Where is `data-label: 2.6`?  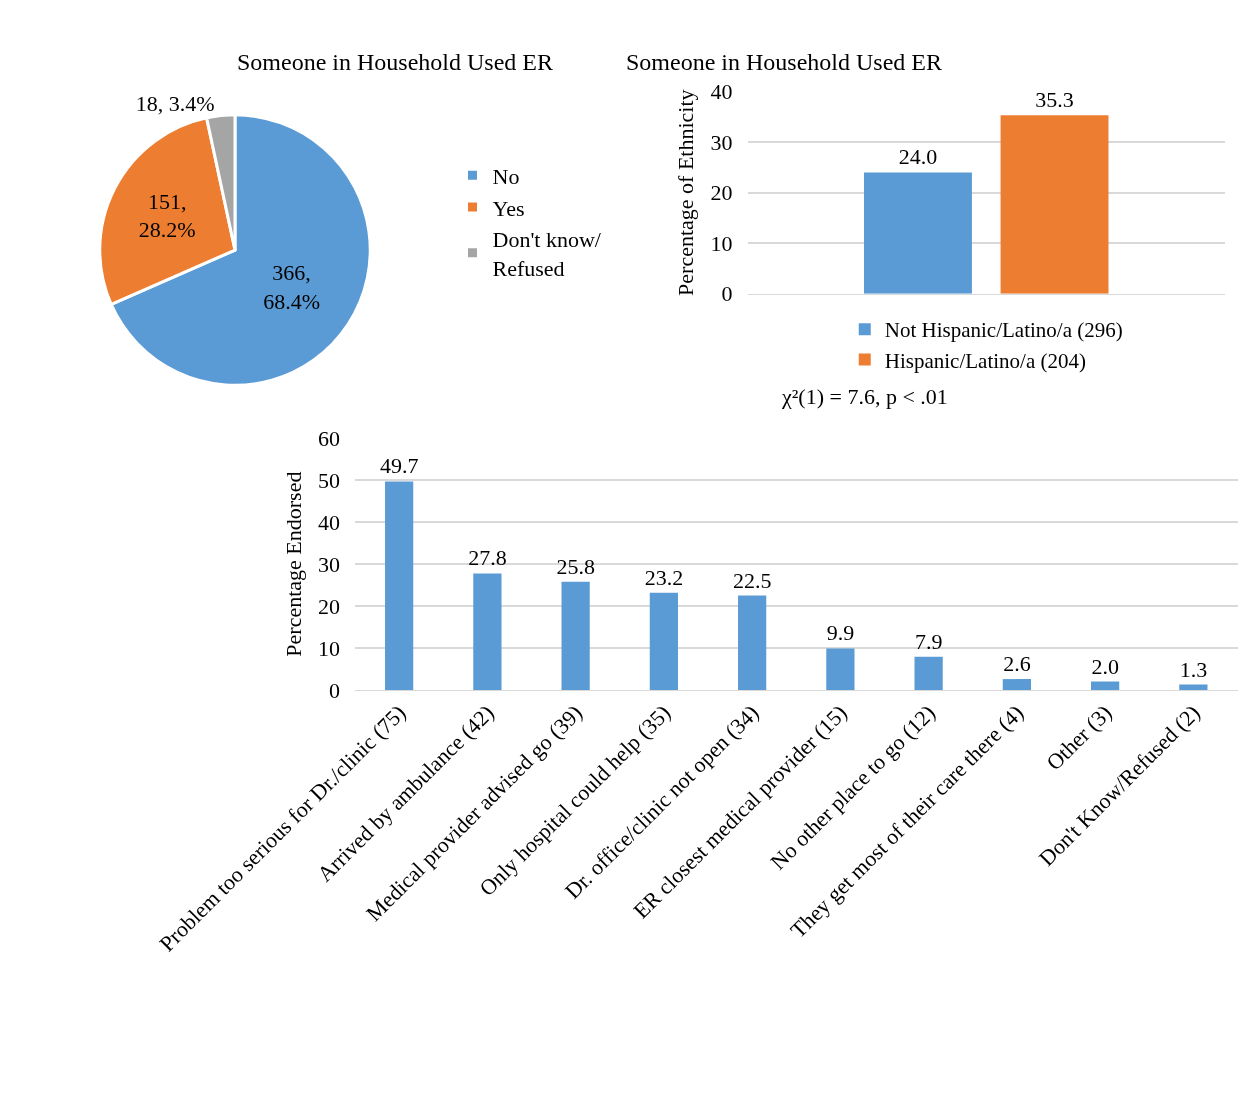
data-label: 2.6 is located at coordinates (1017, 664).